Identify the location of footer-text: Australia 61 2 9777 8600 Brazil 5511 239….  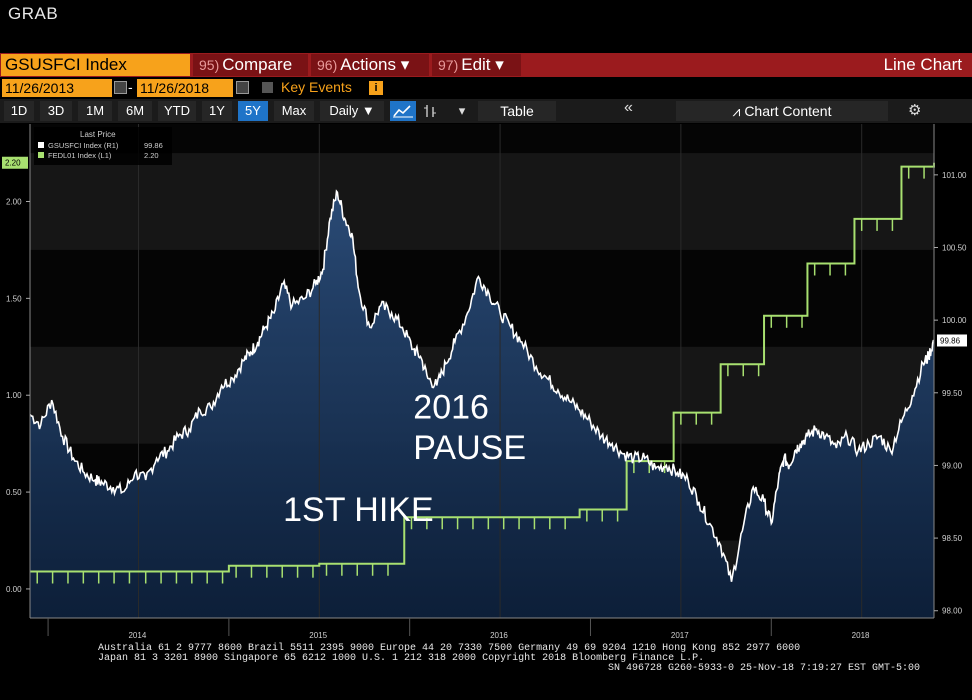
(509, 658).